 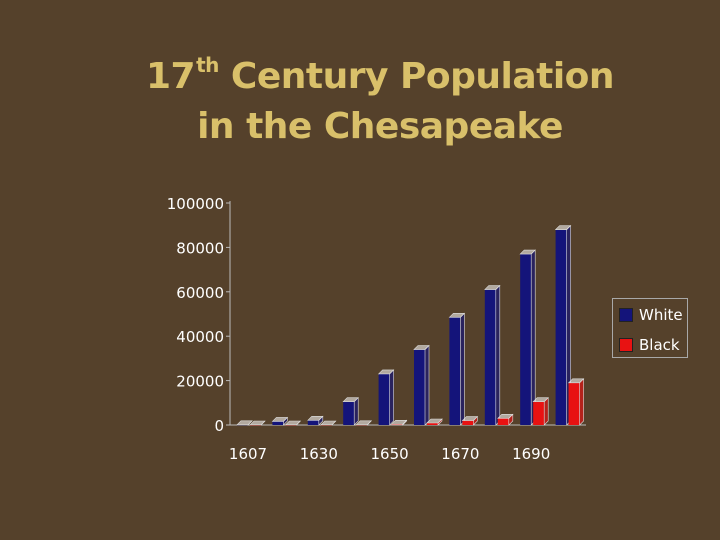 What do you see at coordinates (626, 345) in the screenshot?
I see `legend-swatch-black` at bounding box center [626, 345].